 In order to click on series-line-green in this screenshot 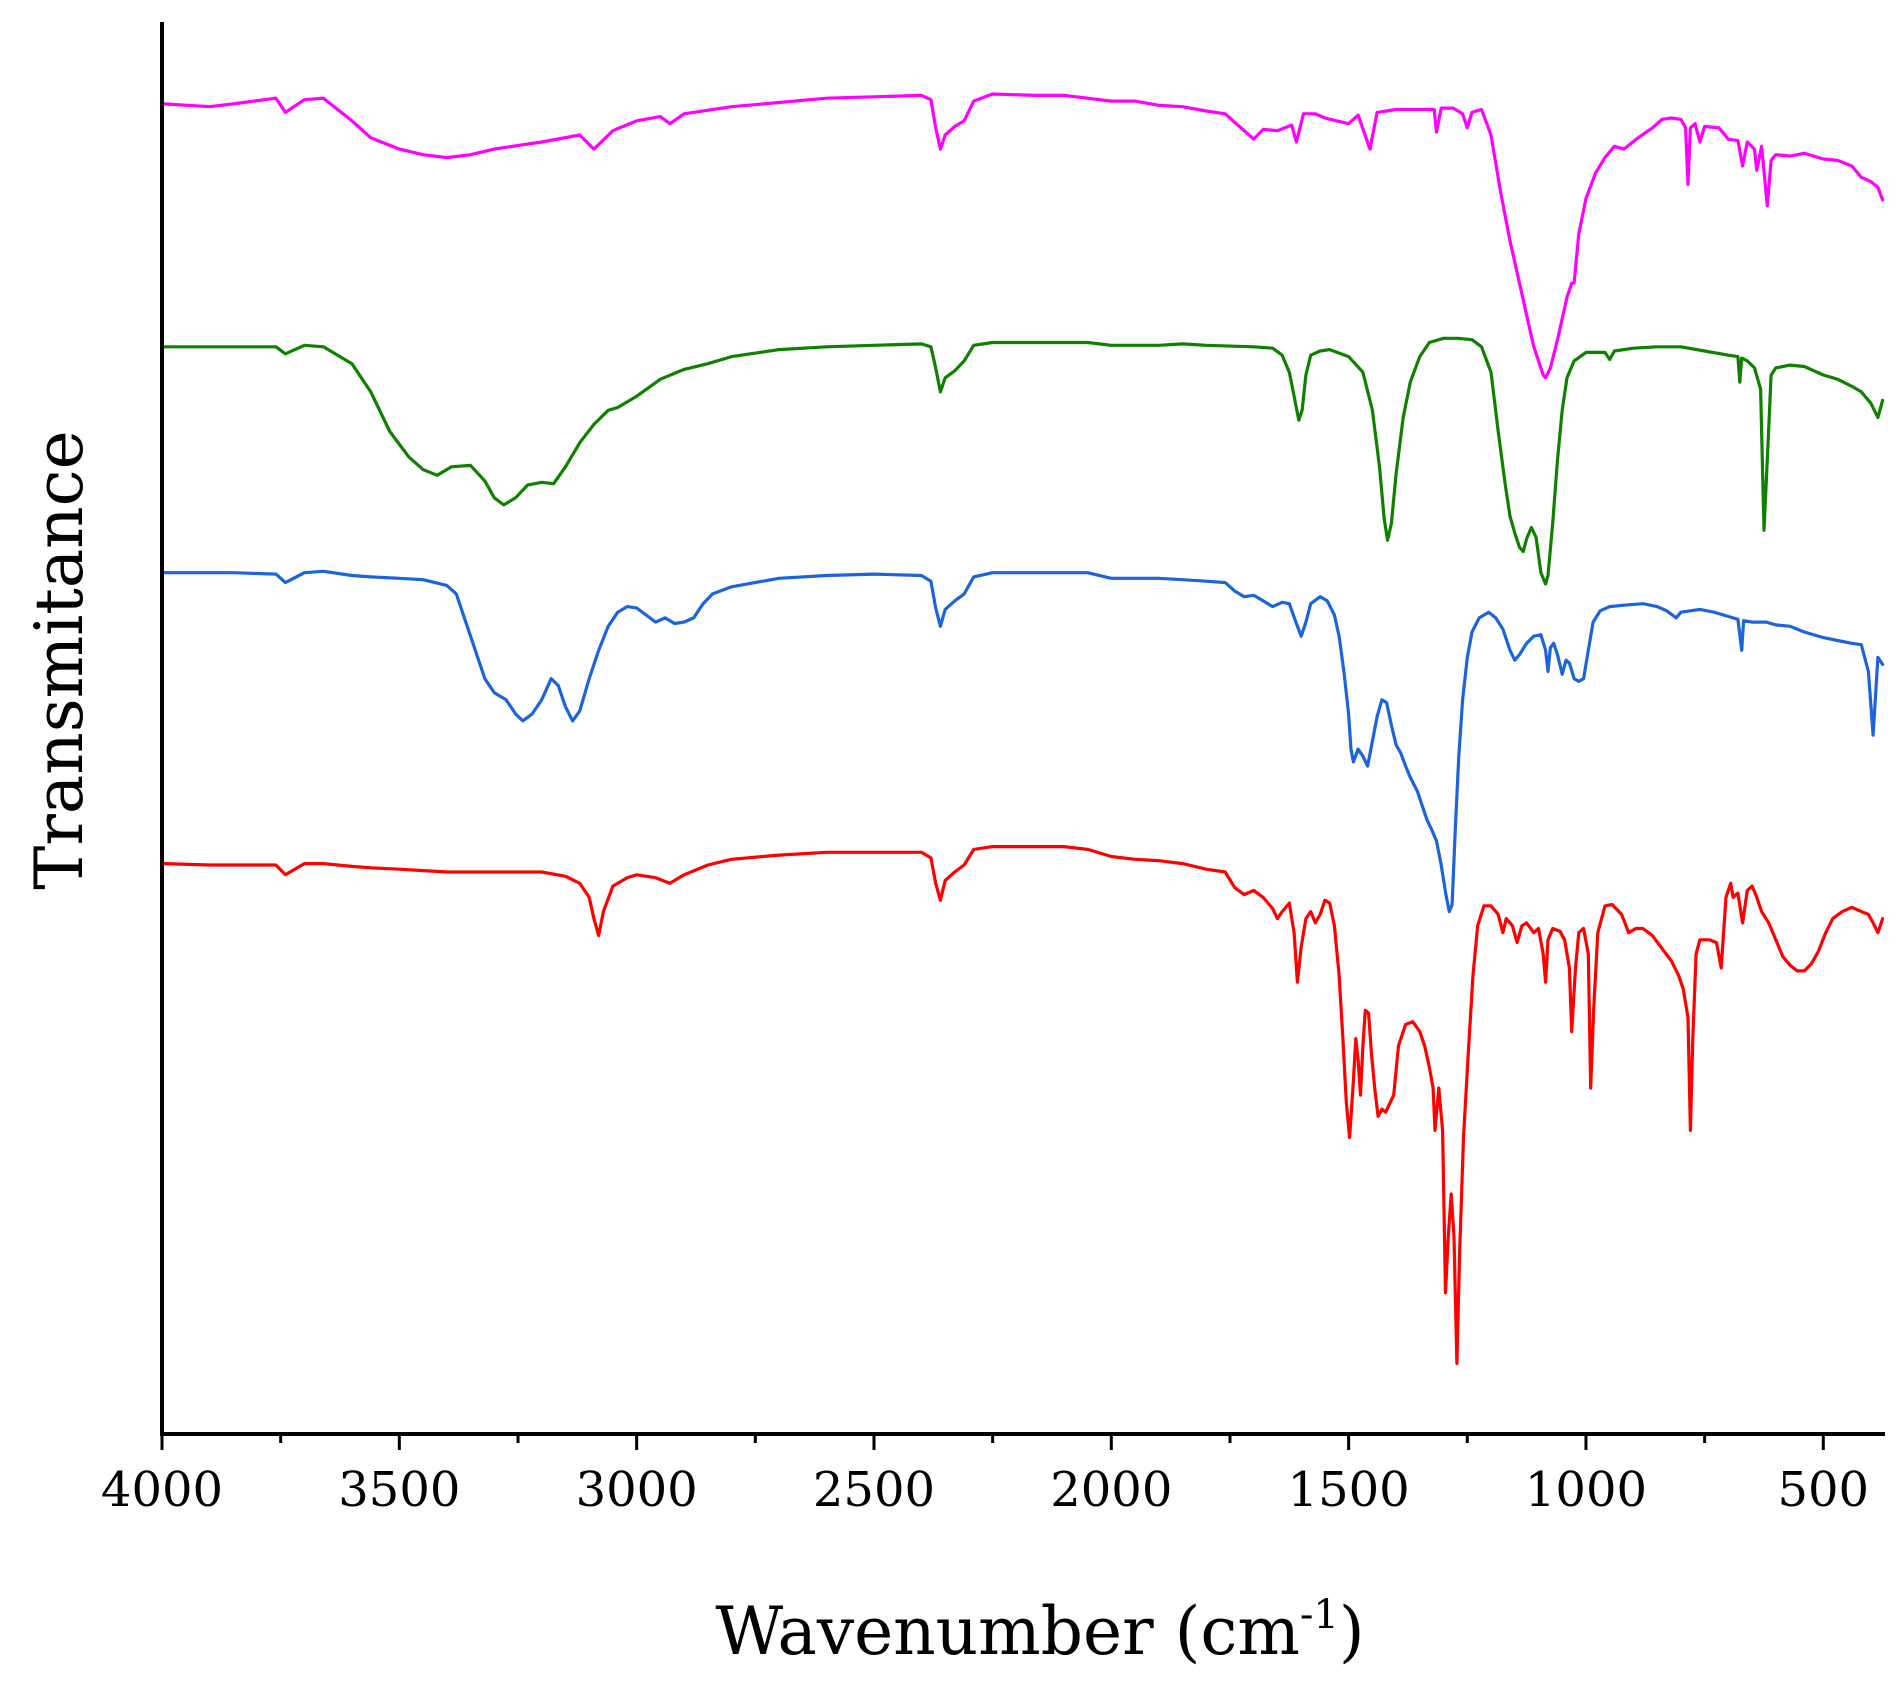, I will do `click(1023, 461)`.